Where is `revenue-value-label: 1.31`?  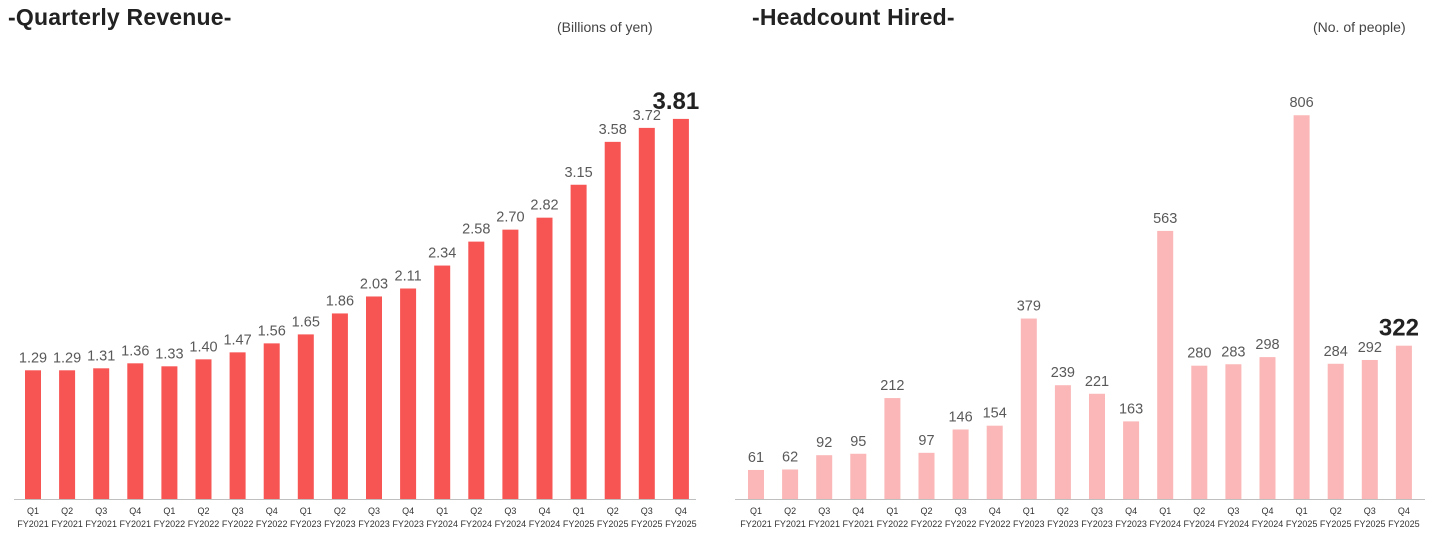 revenue-value-label: 1.31 is located at coordinates (101, 356).